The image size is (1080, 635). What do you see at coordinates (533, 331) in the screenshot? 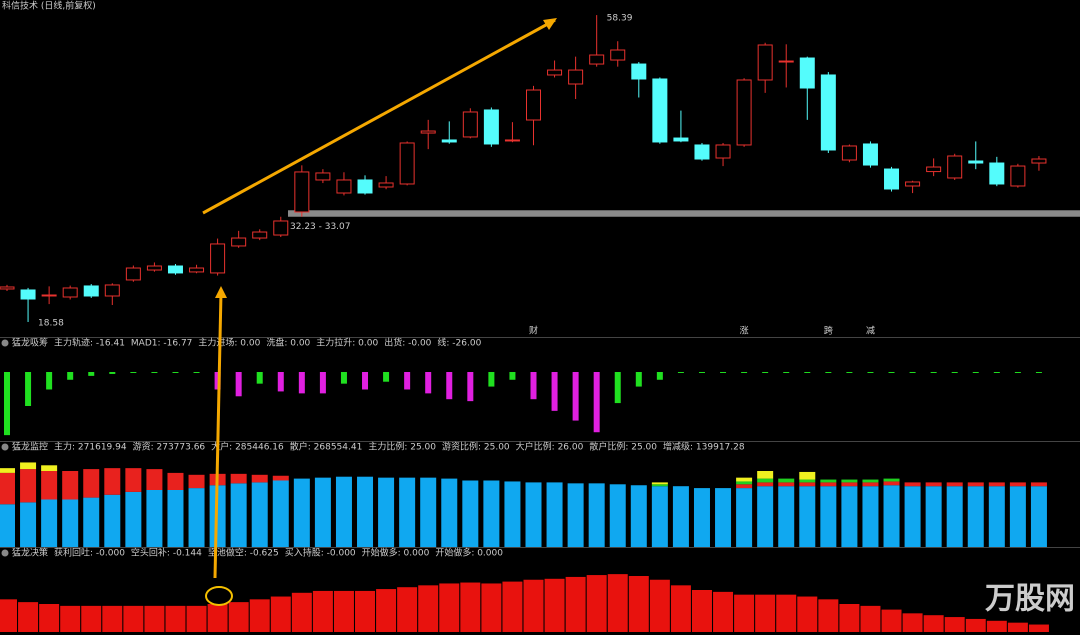
I see `event-marker: 财` at bounding box center [533, 331].